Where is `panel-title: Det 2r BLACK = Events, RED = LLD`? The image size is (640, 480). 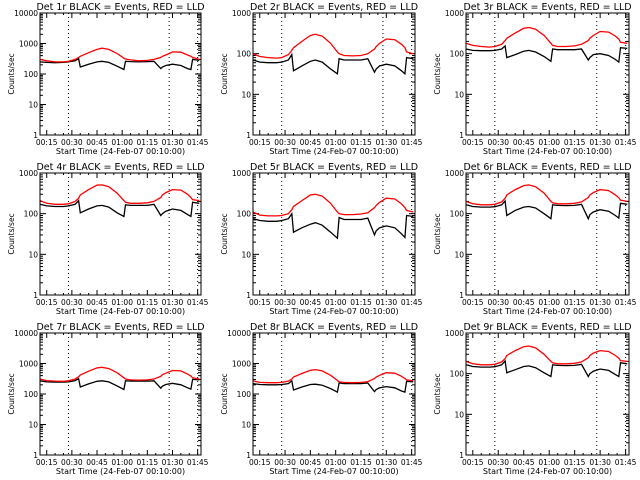 panel-title: Det 2r BLACK = Events, RED = LLD is located at coordinates (334, 7).